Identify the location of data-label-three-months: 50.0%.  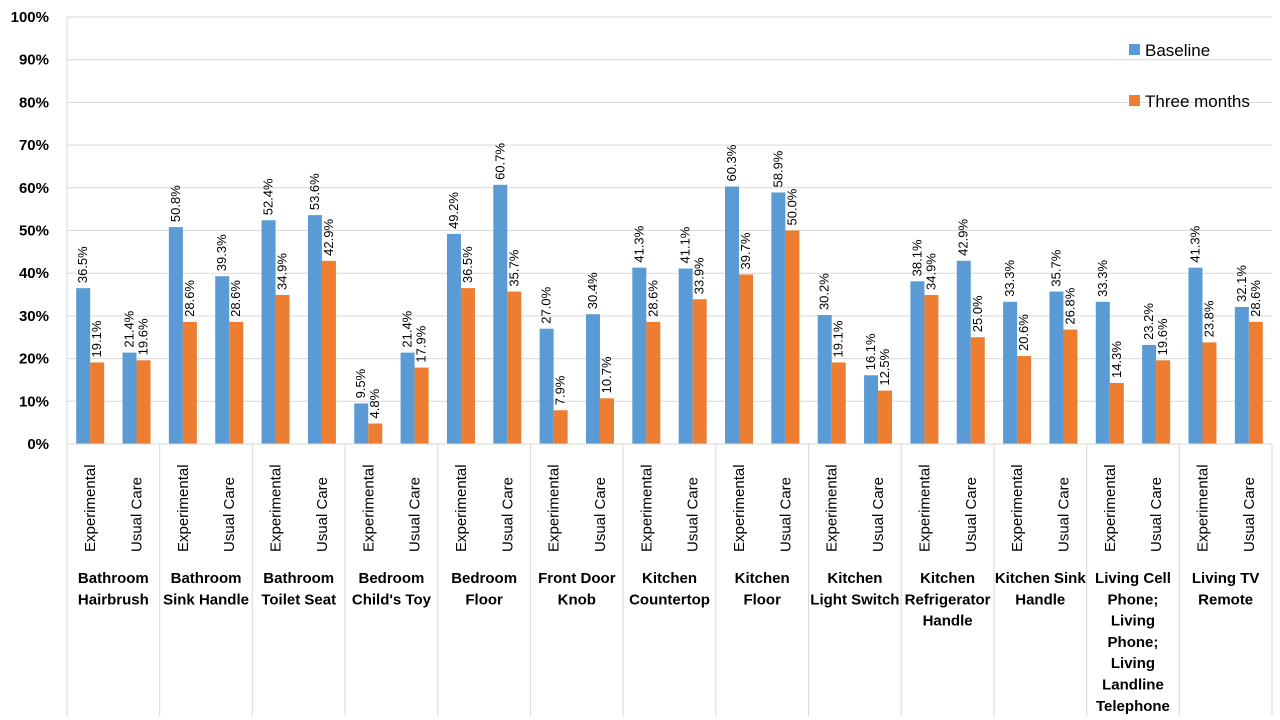
(791, 206).